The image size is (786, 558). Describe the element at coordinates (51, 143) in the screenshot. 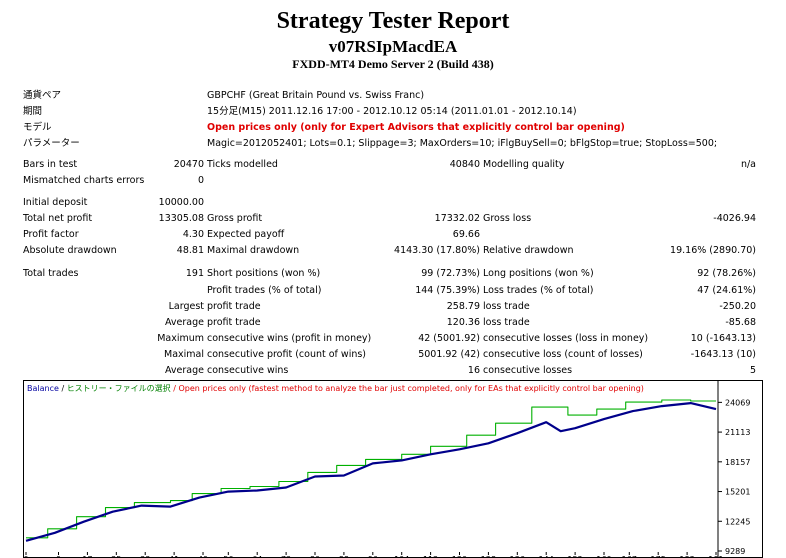

I see `parameters-label: パラメーター` at that location.